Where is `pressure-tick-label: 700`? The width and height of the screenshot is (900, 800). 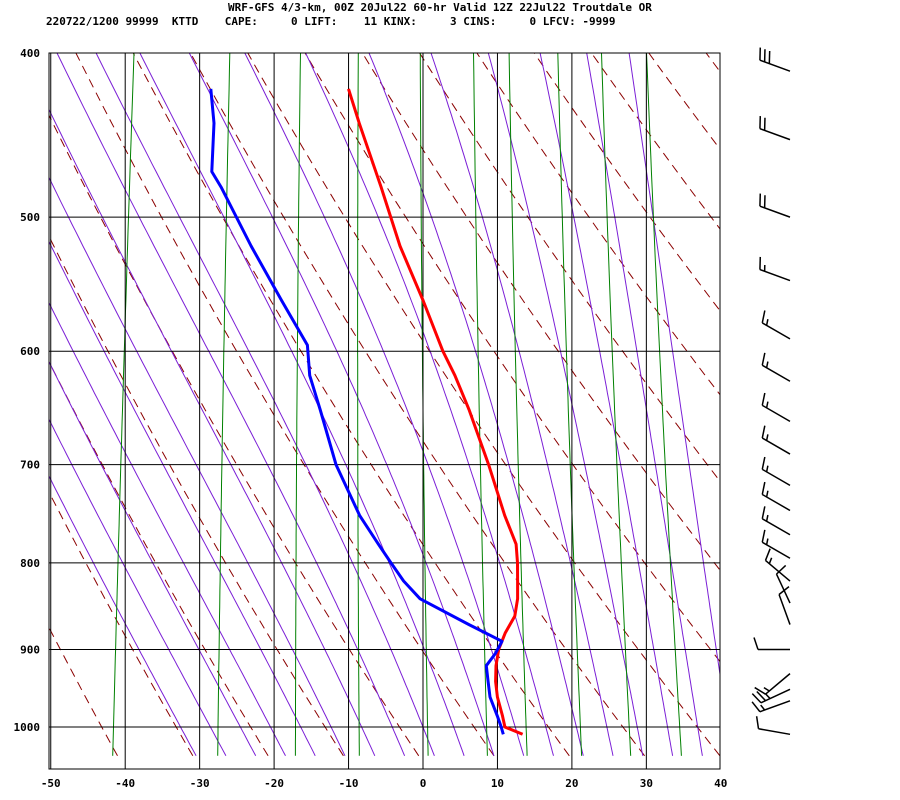
pressure-tick-label: 700 is located at coordinates (30, 465).